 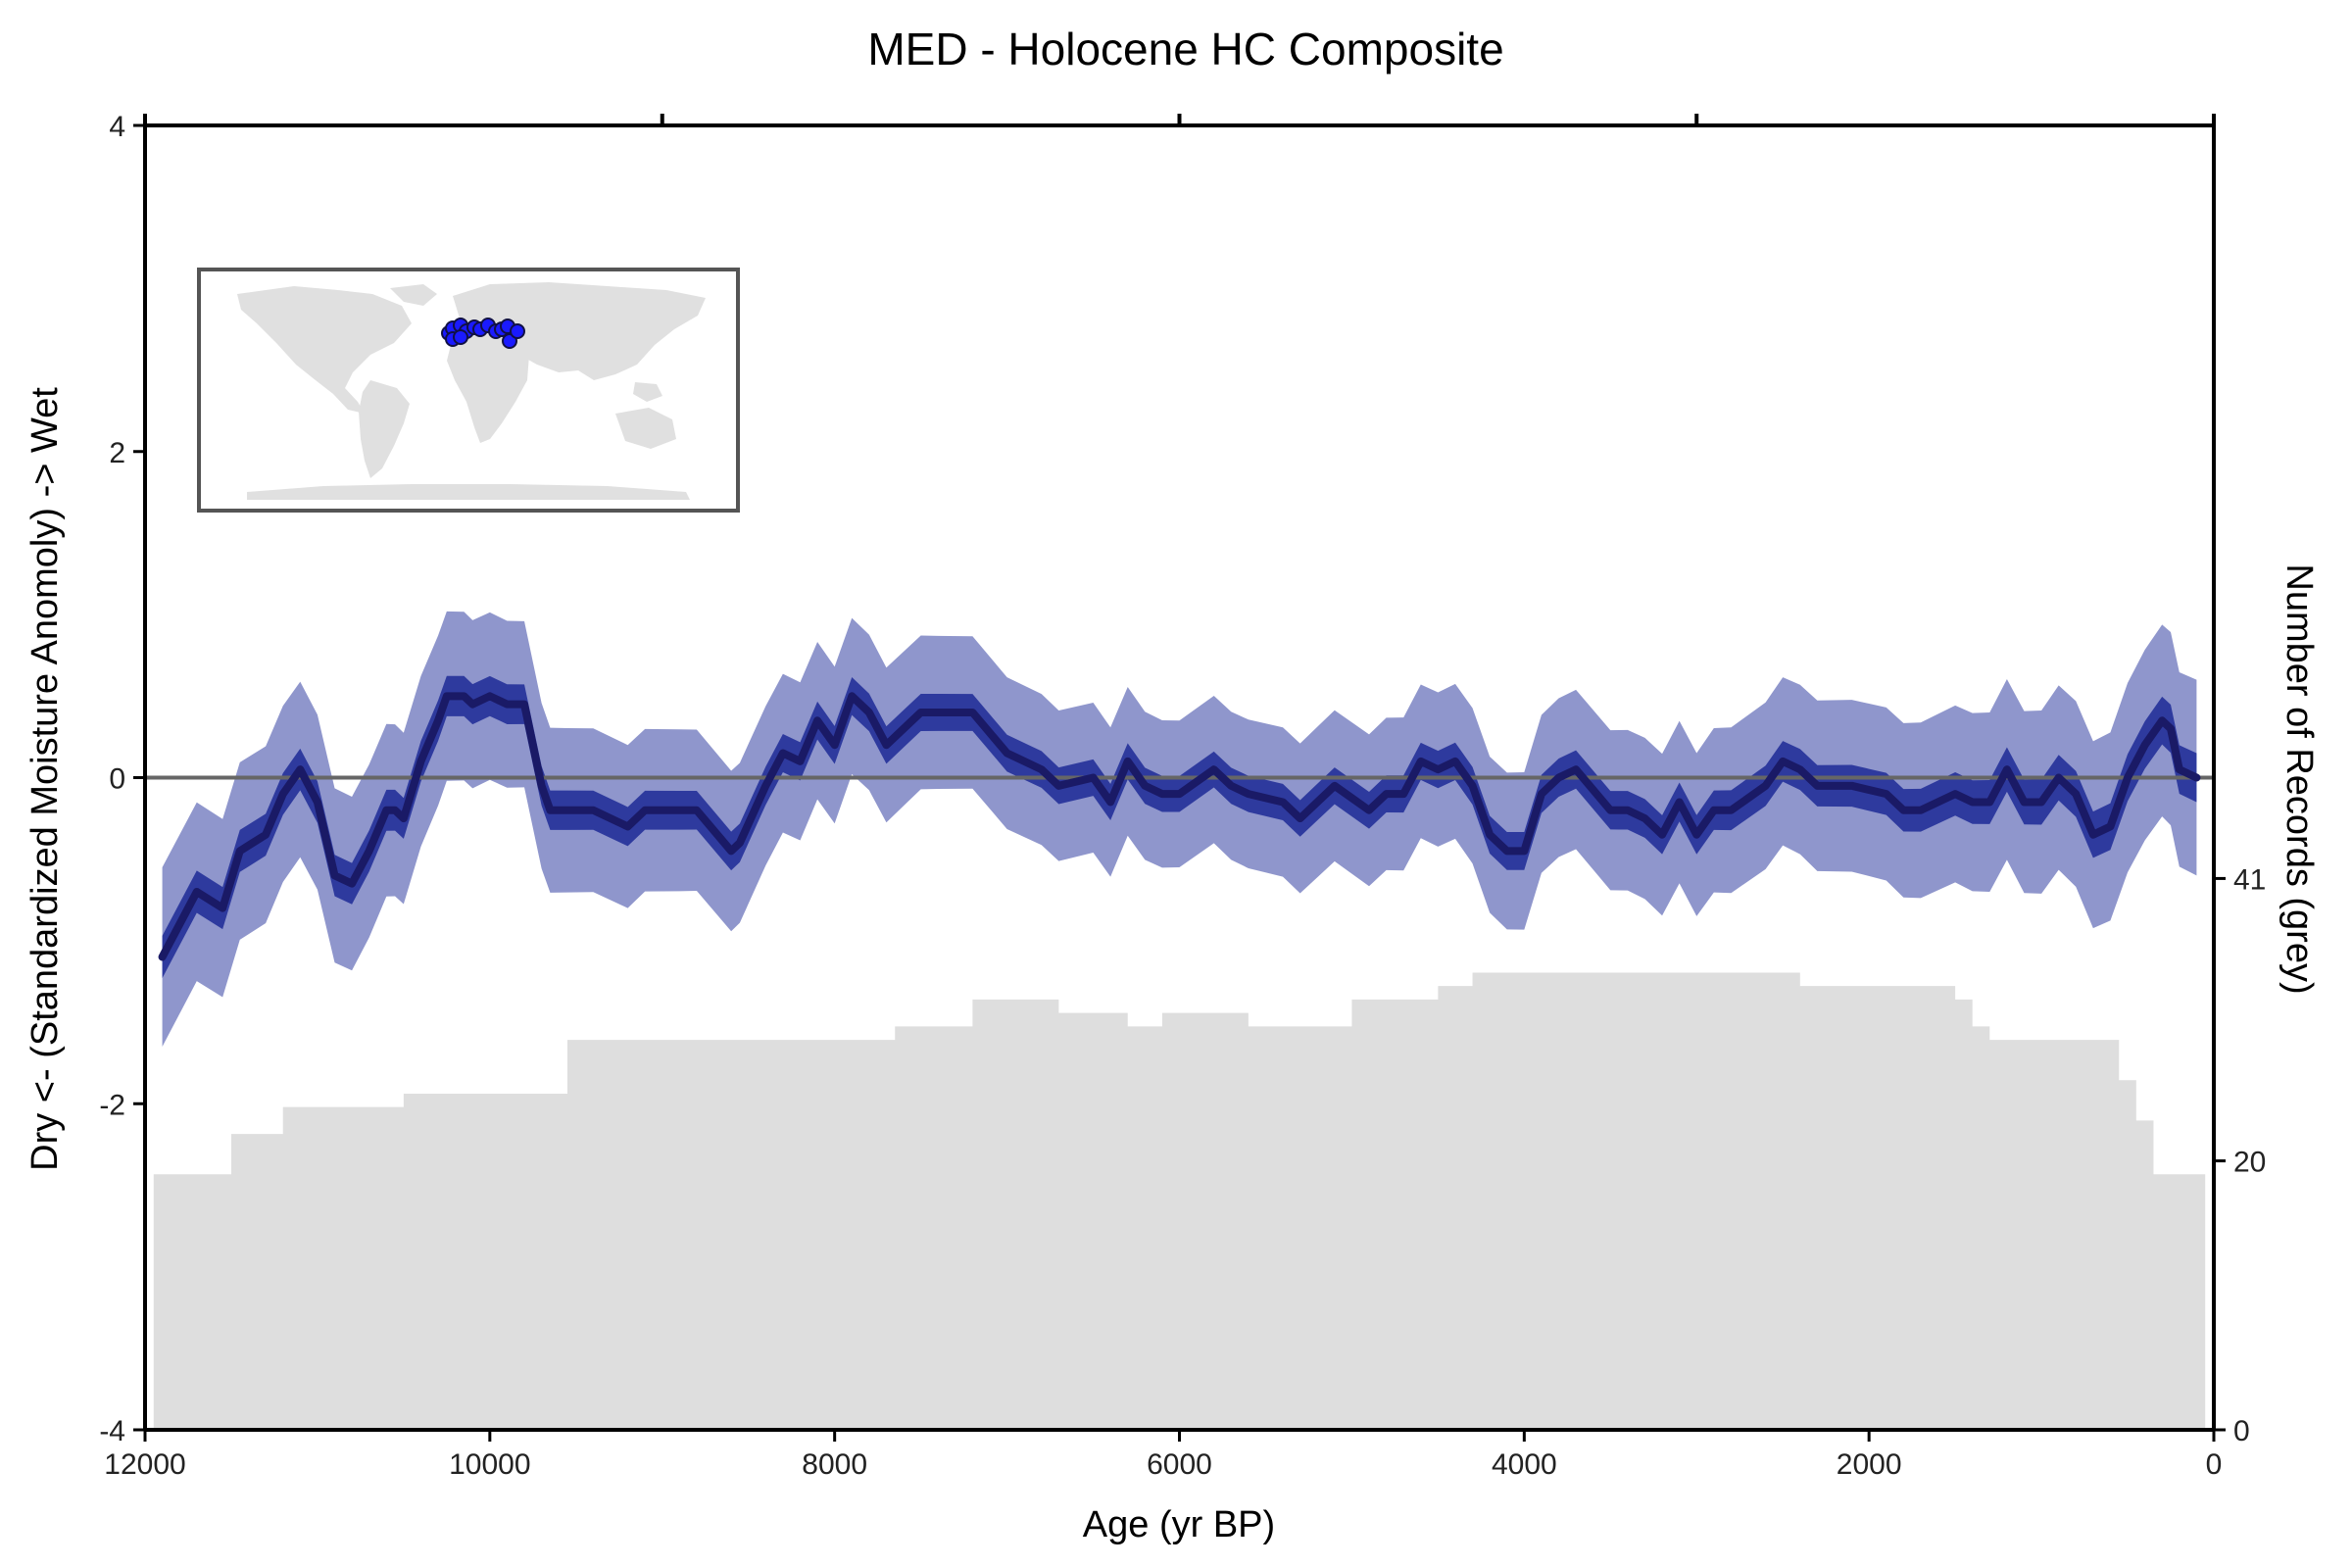 What do you see at coordinates (1179, 1464) in the screenshot?
I see `x-tick-label: 6000` at bounding box center [1179, 1464].